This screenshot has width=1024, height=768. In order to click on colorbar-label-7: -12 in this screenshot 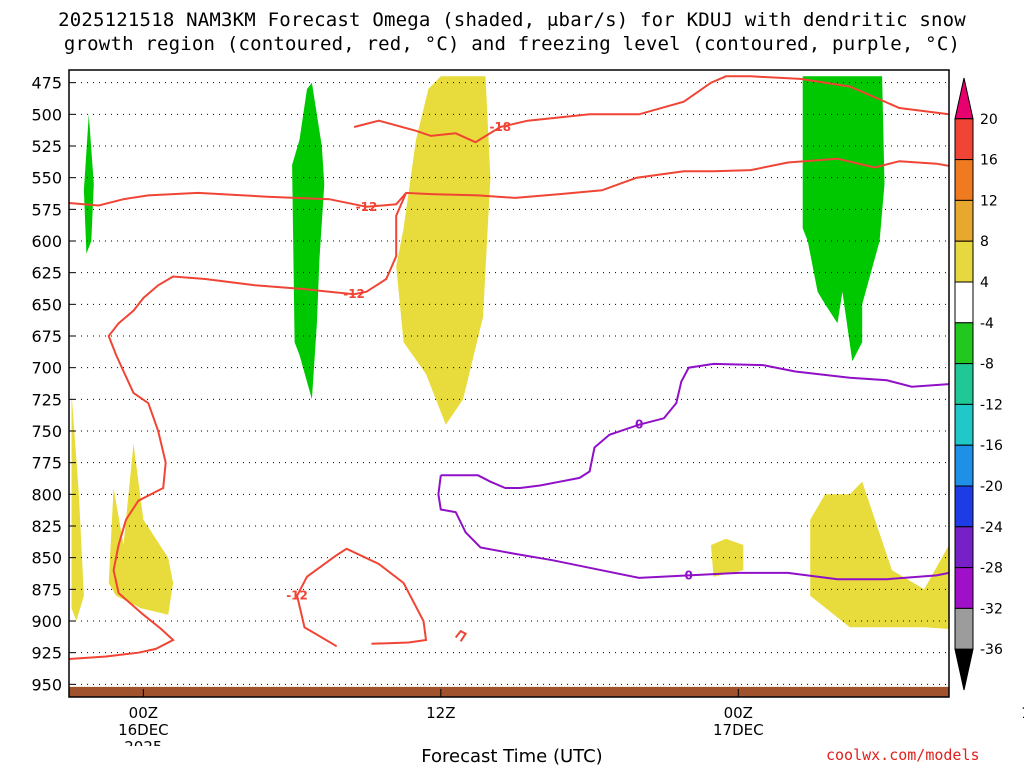, I will do `click(991, 405)`.